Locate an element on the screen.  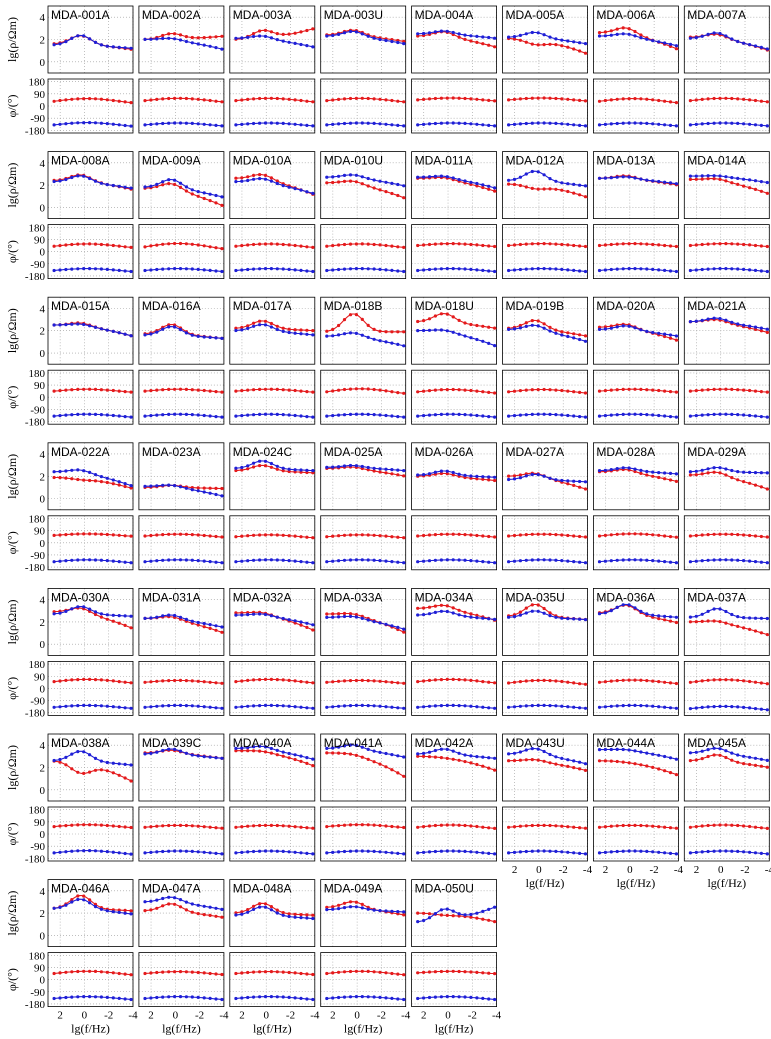
site-label: MDA-001A is located at coordinates (80, 15).